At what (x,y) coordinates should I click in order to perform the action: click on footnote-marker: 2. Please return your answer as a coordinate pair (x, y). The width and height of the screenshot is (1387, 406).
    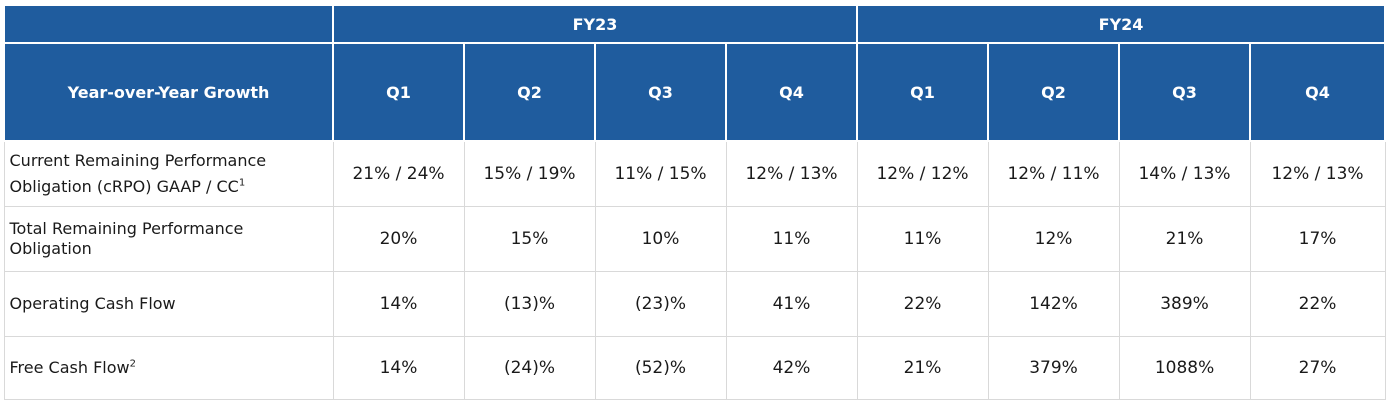
    Looking at the image, I should click on (132, 364).